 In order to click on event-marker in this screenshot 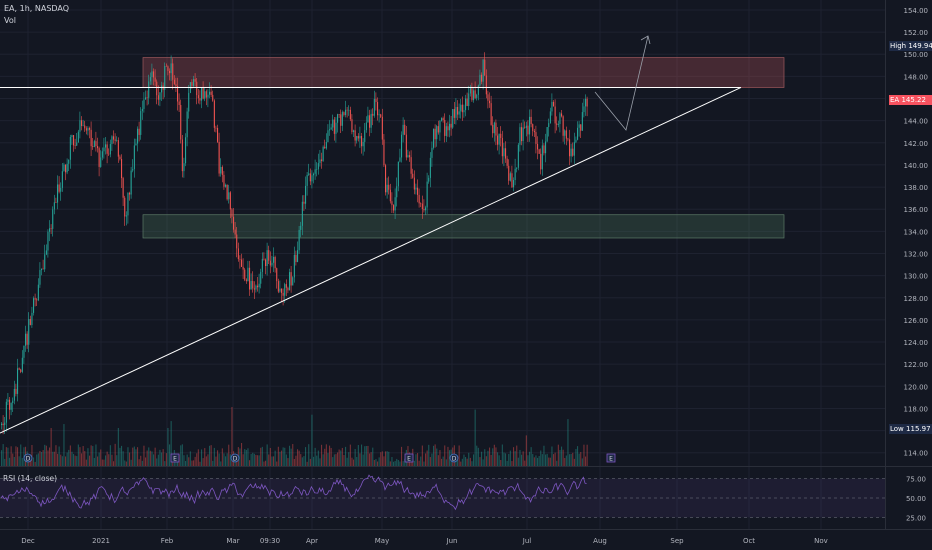, I will do `click(409, 458)`.